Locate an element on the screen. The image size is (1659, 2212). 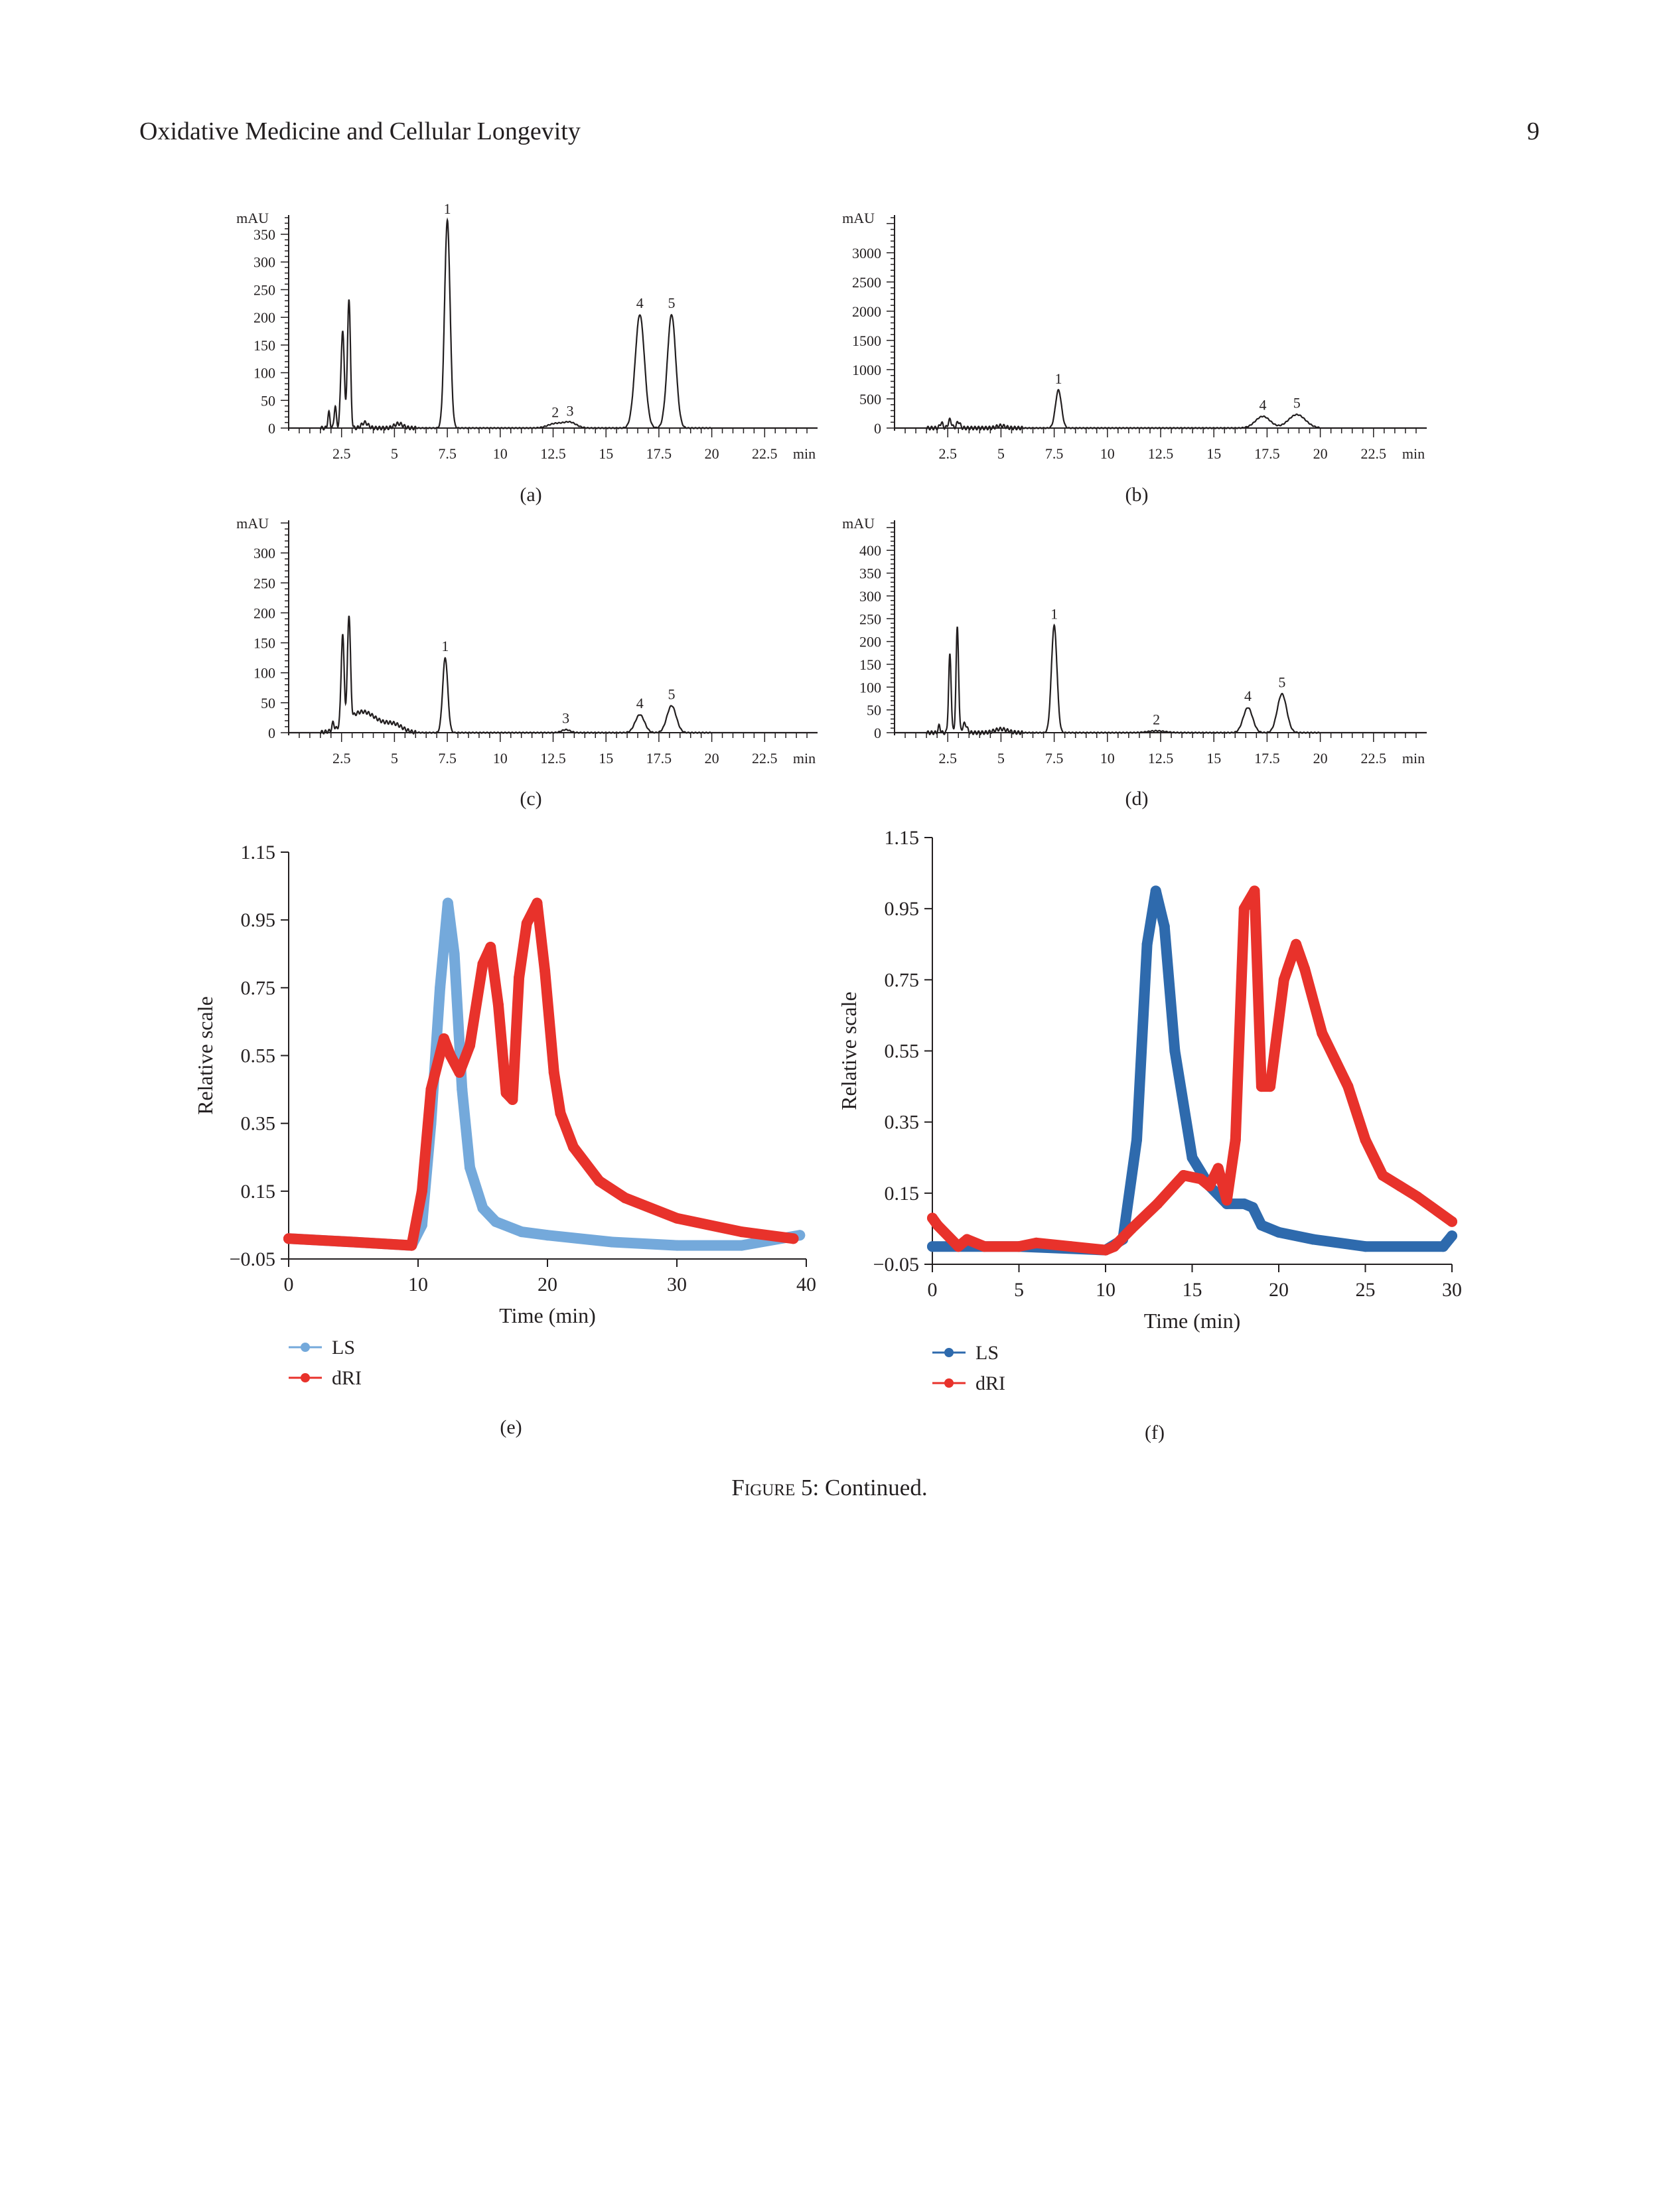
x-tick-label: 7.5 is located at coordinates (1054, 758).